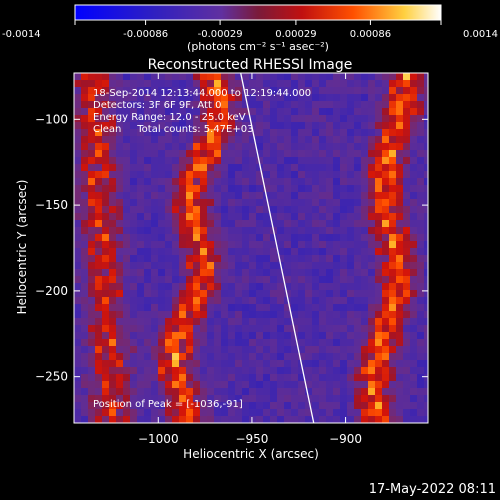  Describe the element at coordinates (51, 291) in the screenshot. I see `y-tick-label: −200` at that location.